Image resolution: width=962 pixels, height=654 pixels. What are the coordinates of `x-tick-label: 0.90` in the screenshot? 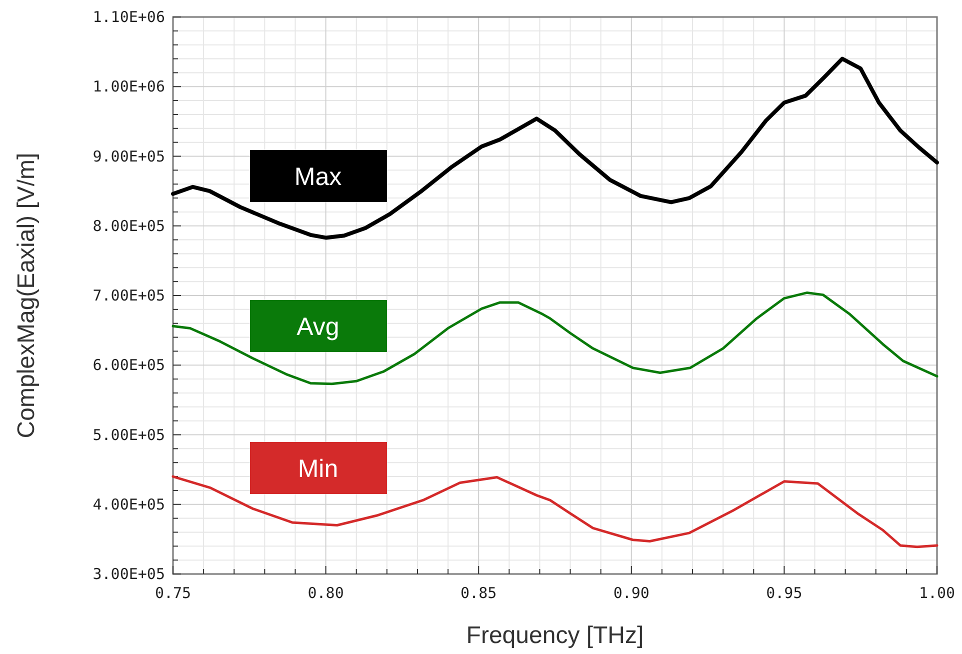 It's located at (631, 593).